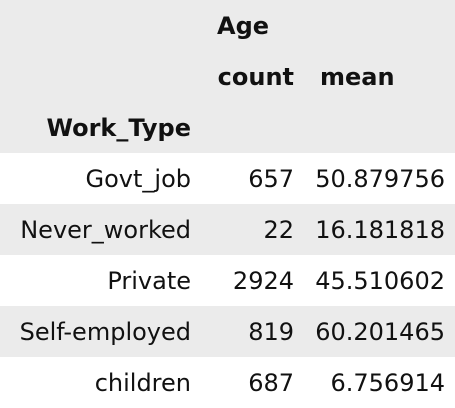 The width and height of the screenshot is (455, 408). Describe the element at coordinates (243, 25) in the screenshot. I see `header-age: Age` at that location.